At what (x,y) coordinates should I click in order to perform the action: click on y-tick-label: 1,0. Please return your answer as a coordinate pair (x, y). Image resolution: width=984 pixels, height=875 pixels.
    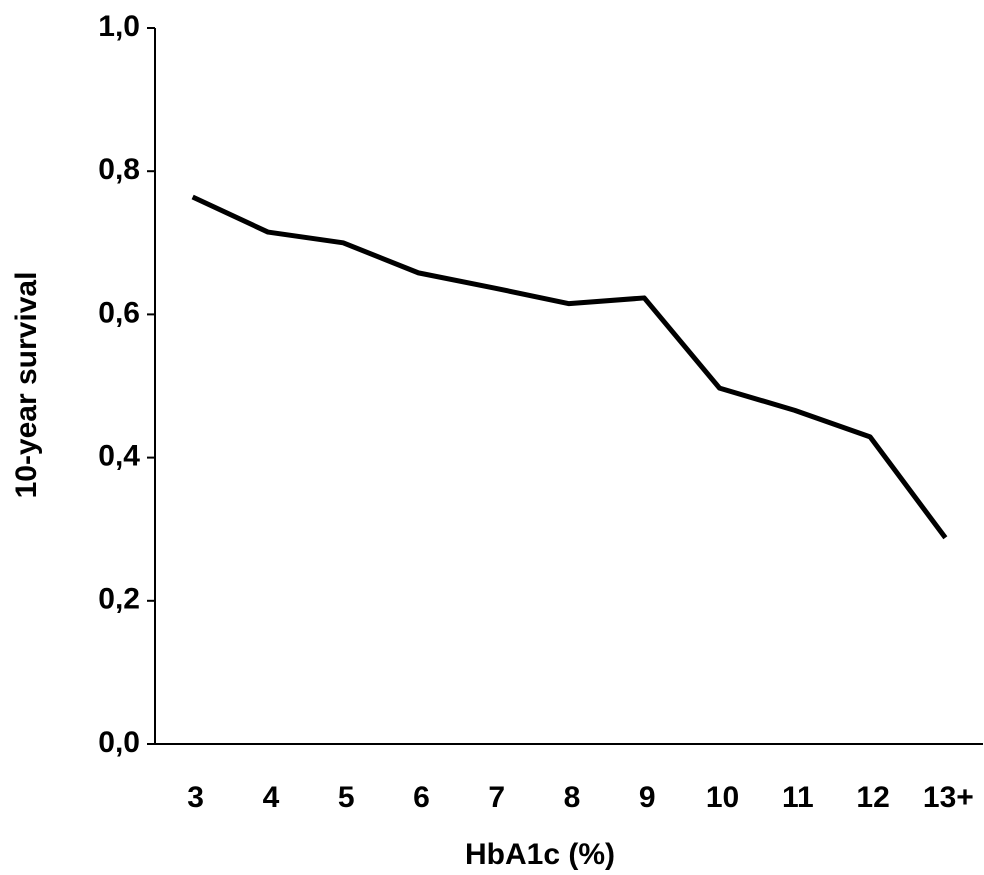
    Looking at the image, I should click on (119, 26).